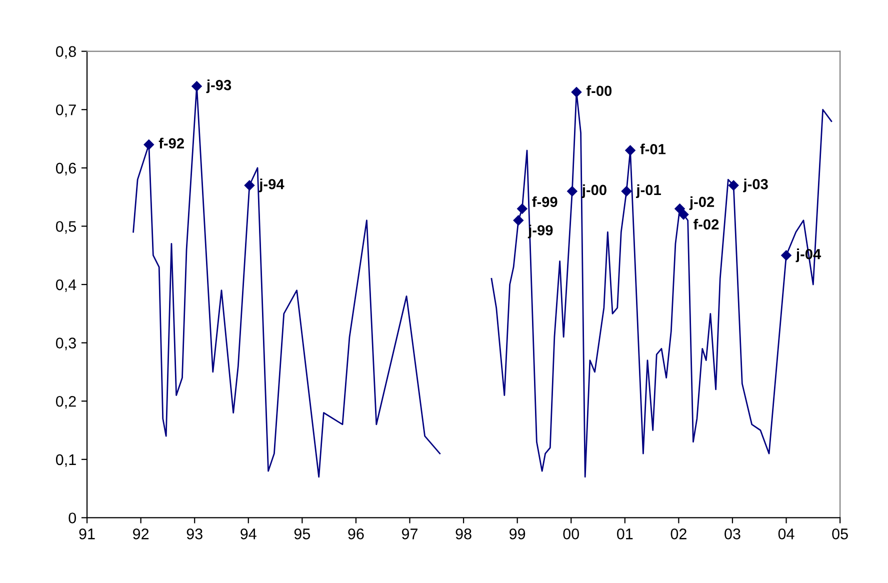 This screenshot has height=583, width=888. What do you see at coordinates (271, 185) in the screenshot?
I see `annotation: j-94` at bounding box center [271, 185].